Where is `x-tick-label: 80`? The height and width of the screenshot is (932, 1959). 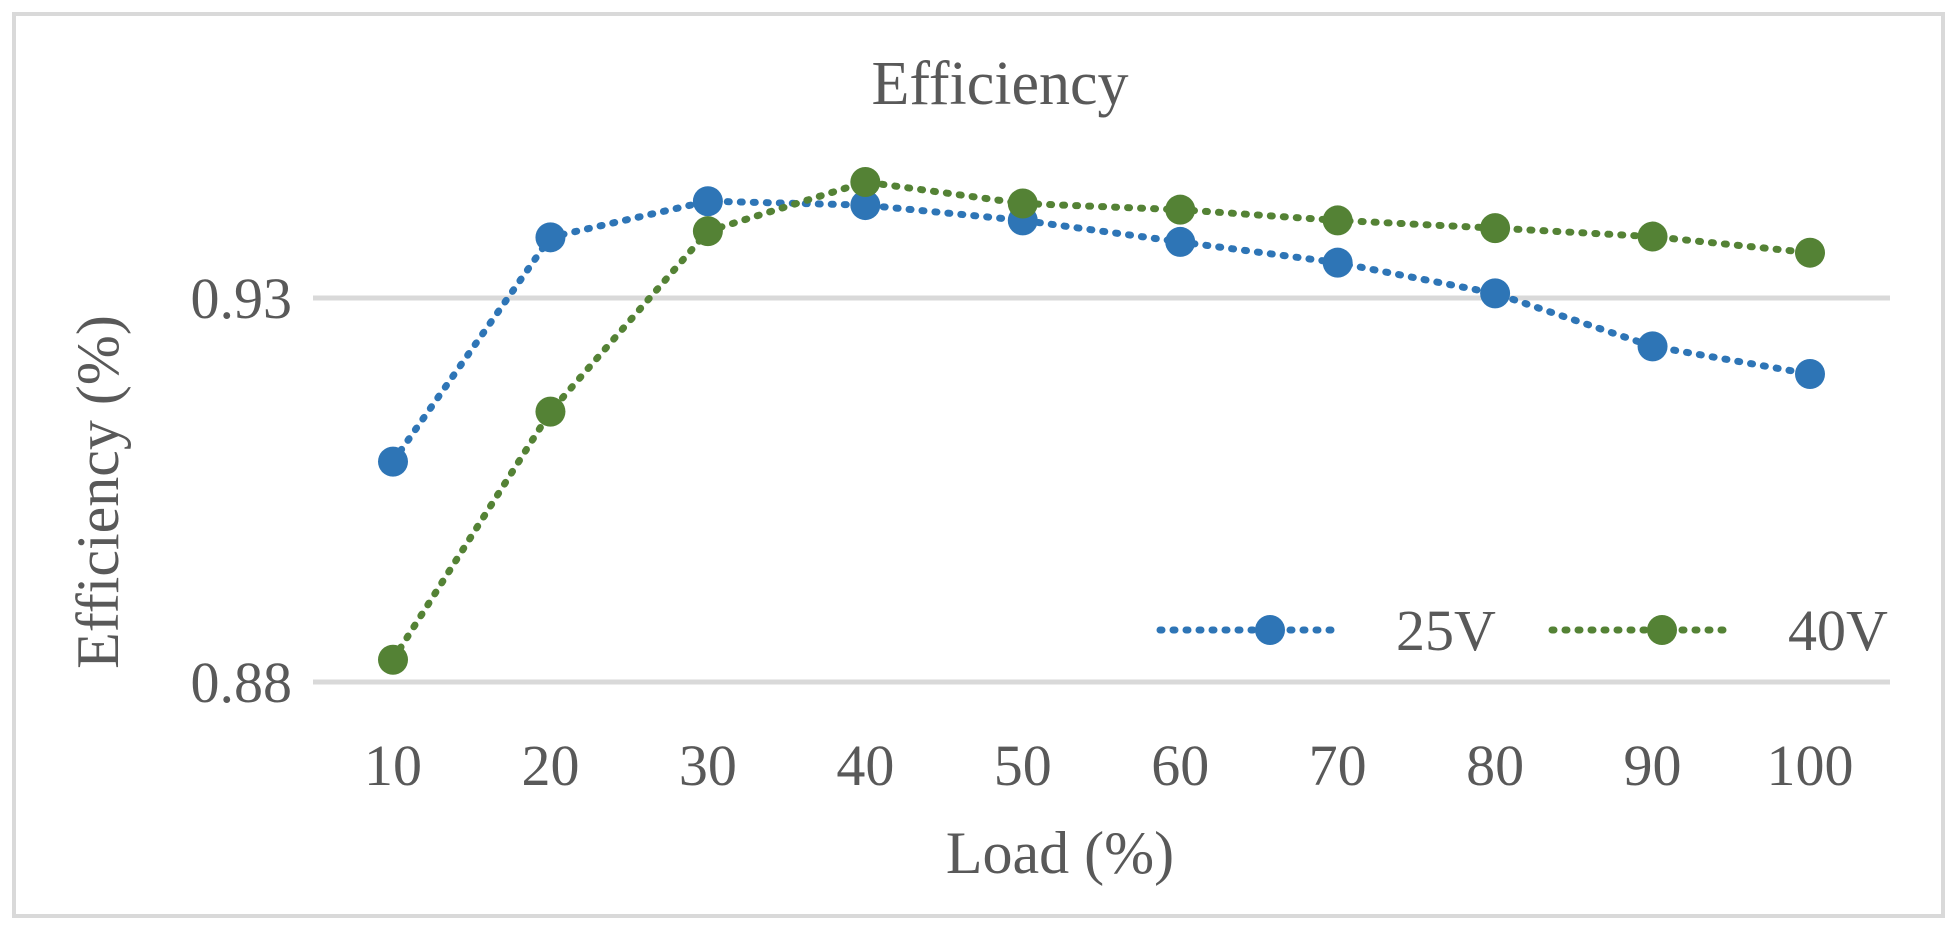
x-tick-label: 80 is located at coordinates (1495, 765).